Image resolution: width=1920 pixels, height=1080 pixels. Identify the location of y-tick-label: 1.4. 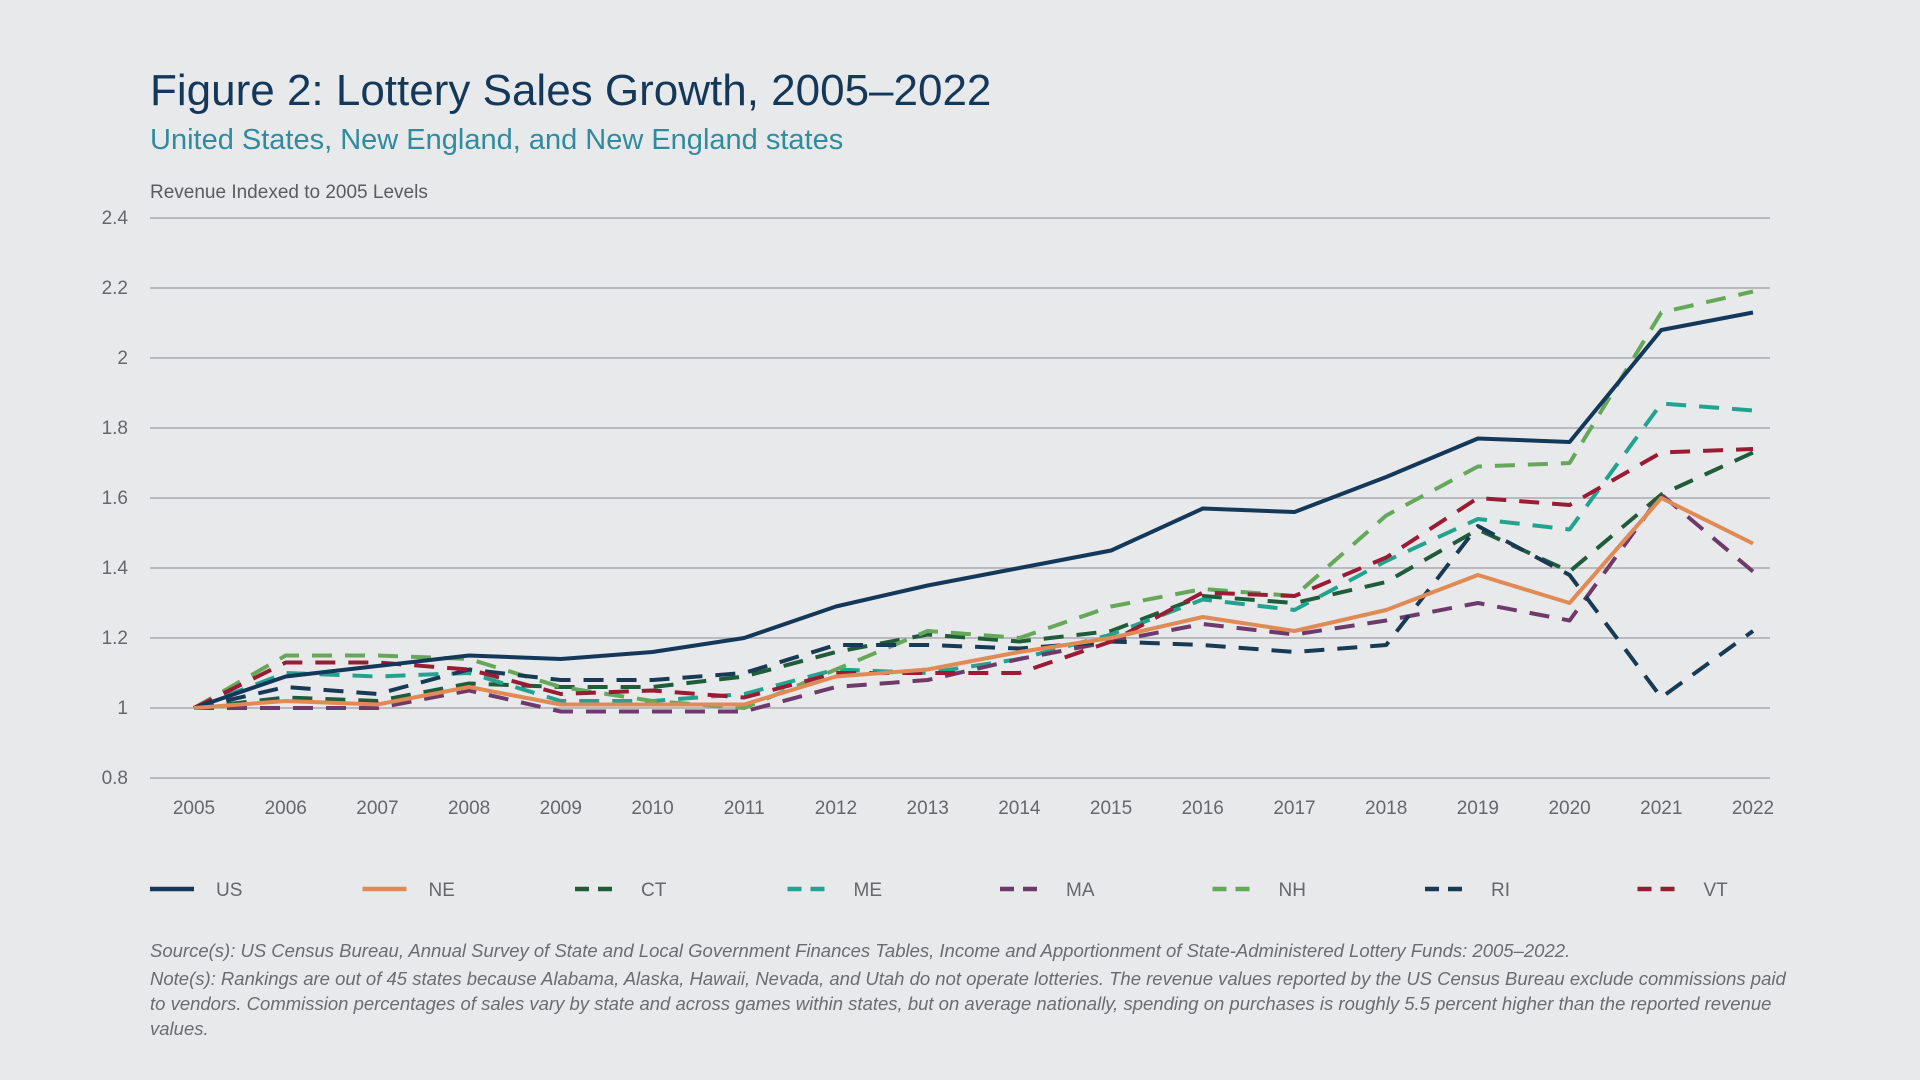
(115, 568).